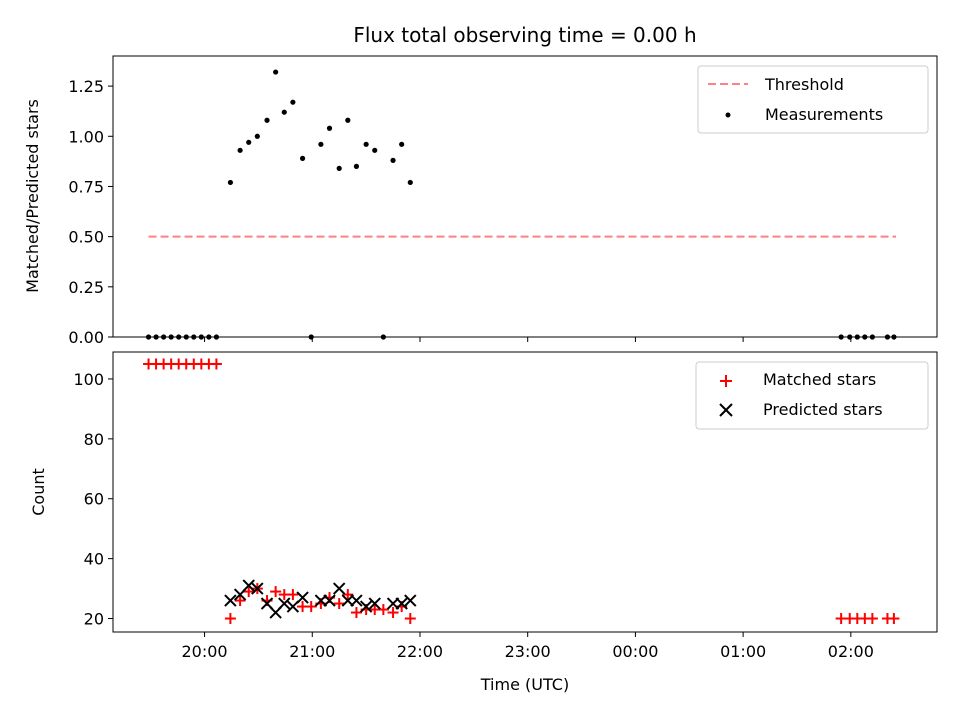  What do you see at coordinates (94, 559) in the screenshot?
I see `bottom-y-tick-label: 40` at bounding box center [94, 559].